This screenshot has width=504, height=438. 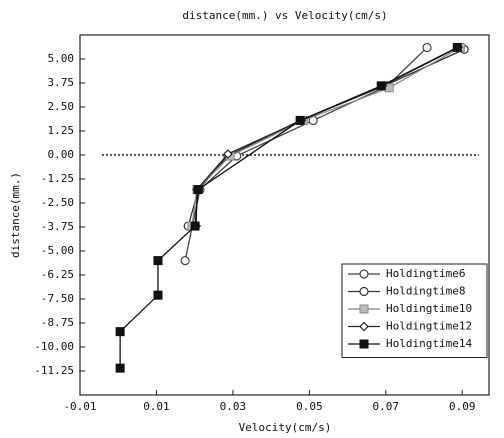 What do you see at coordinates (57, 250) in the screenshot?
I see `y-tick-label: -5.00` at bounding box center [57, 250].